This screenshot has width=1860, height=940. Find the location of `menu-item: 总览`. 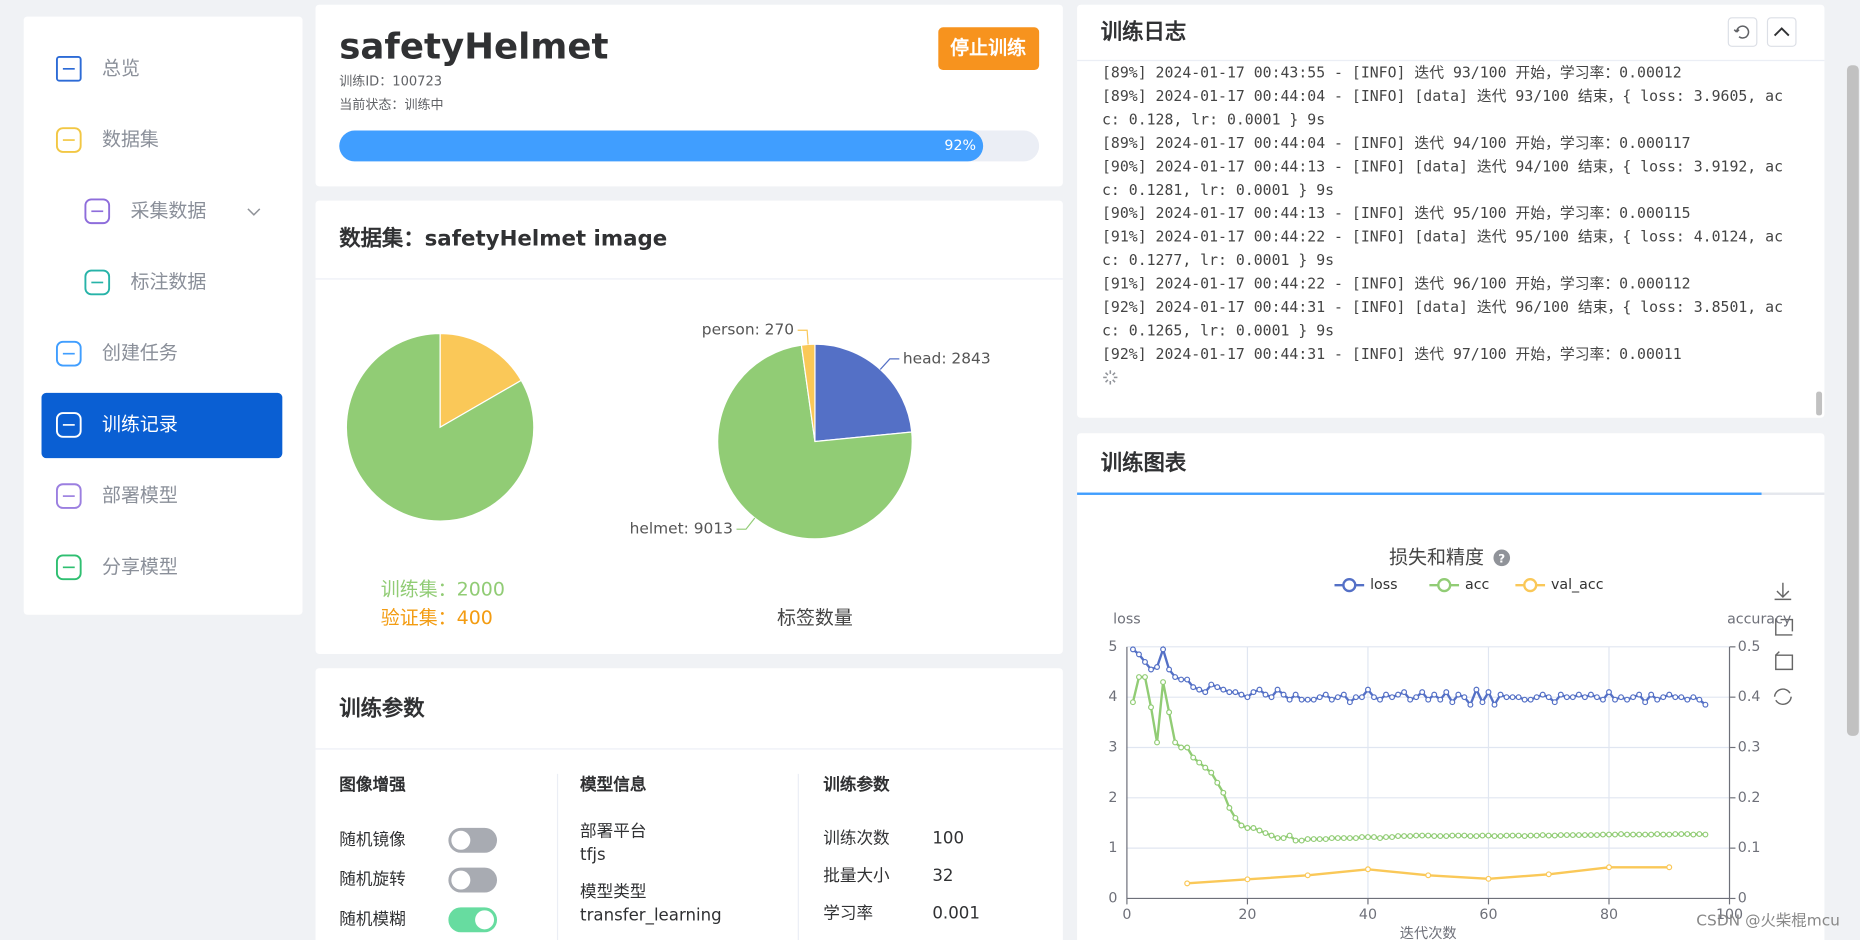

menu-item: 总览 is located at coordinates (121, 68).